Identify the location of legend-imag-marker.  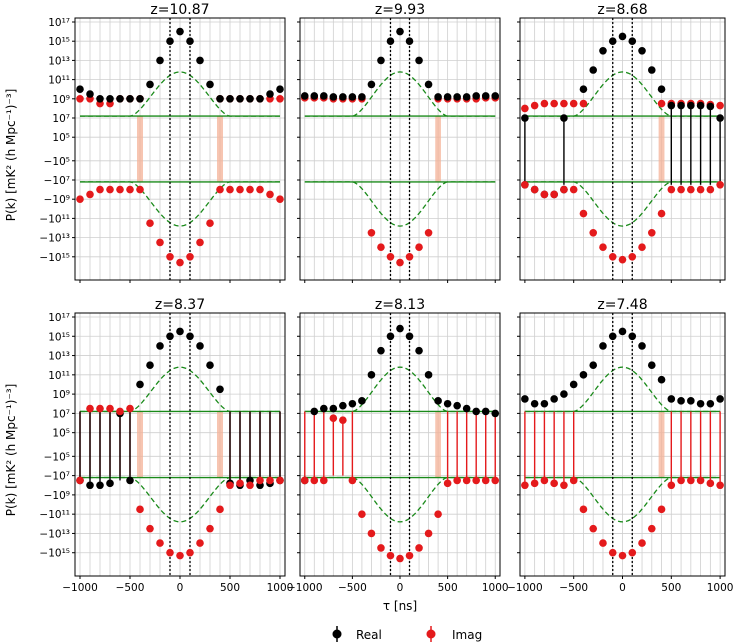
(431, 634).